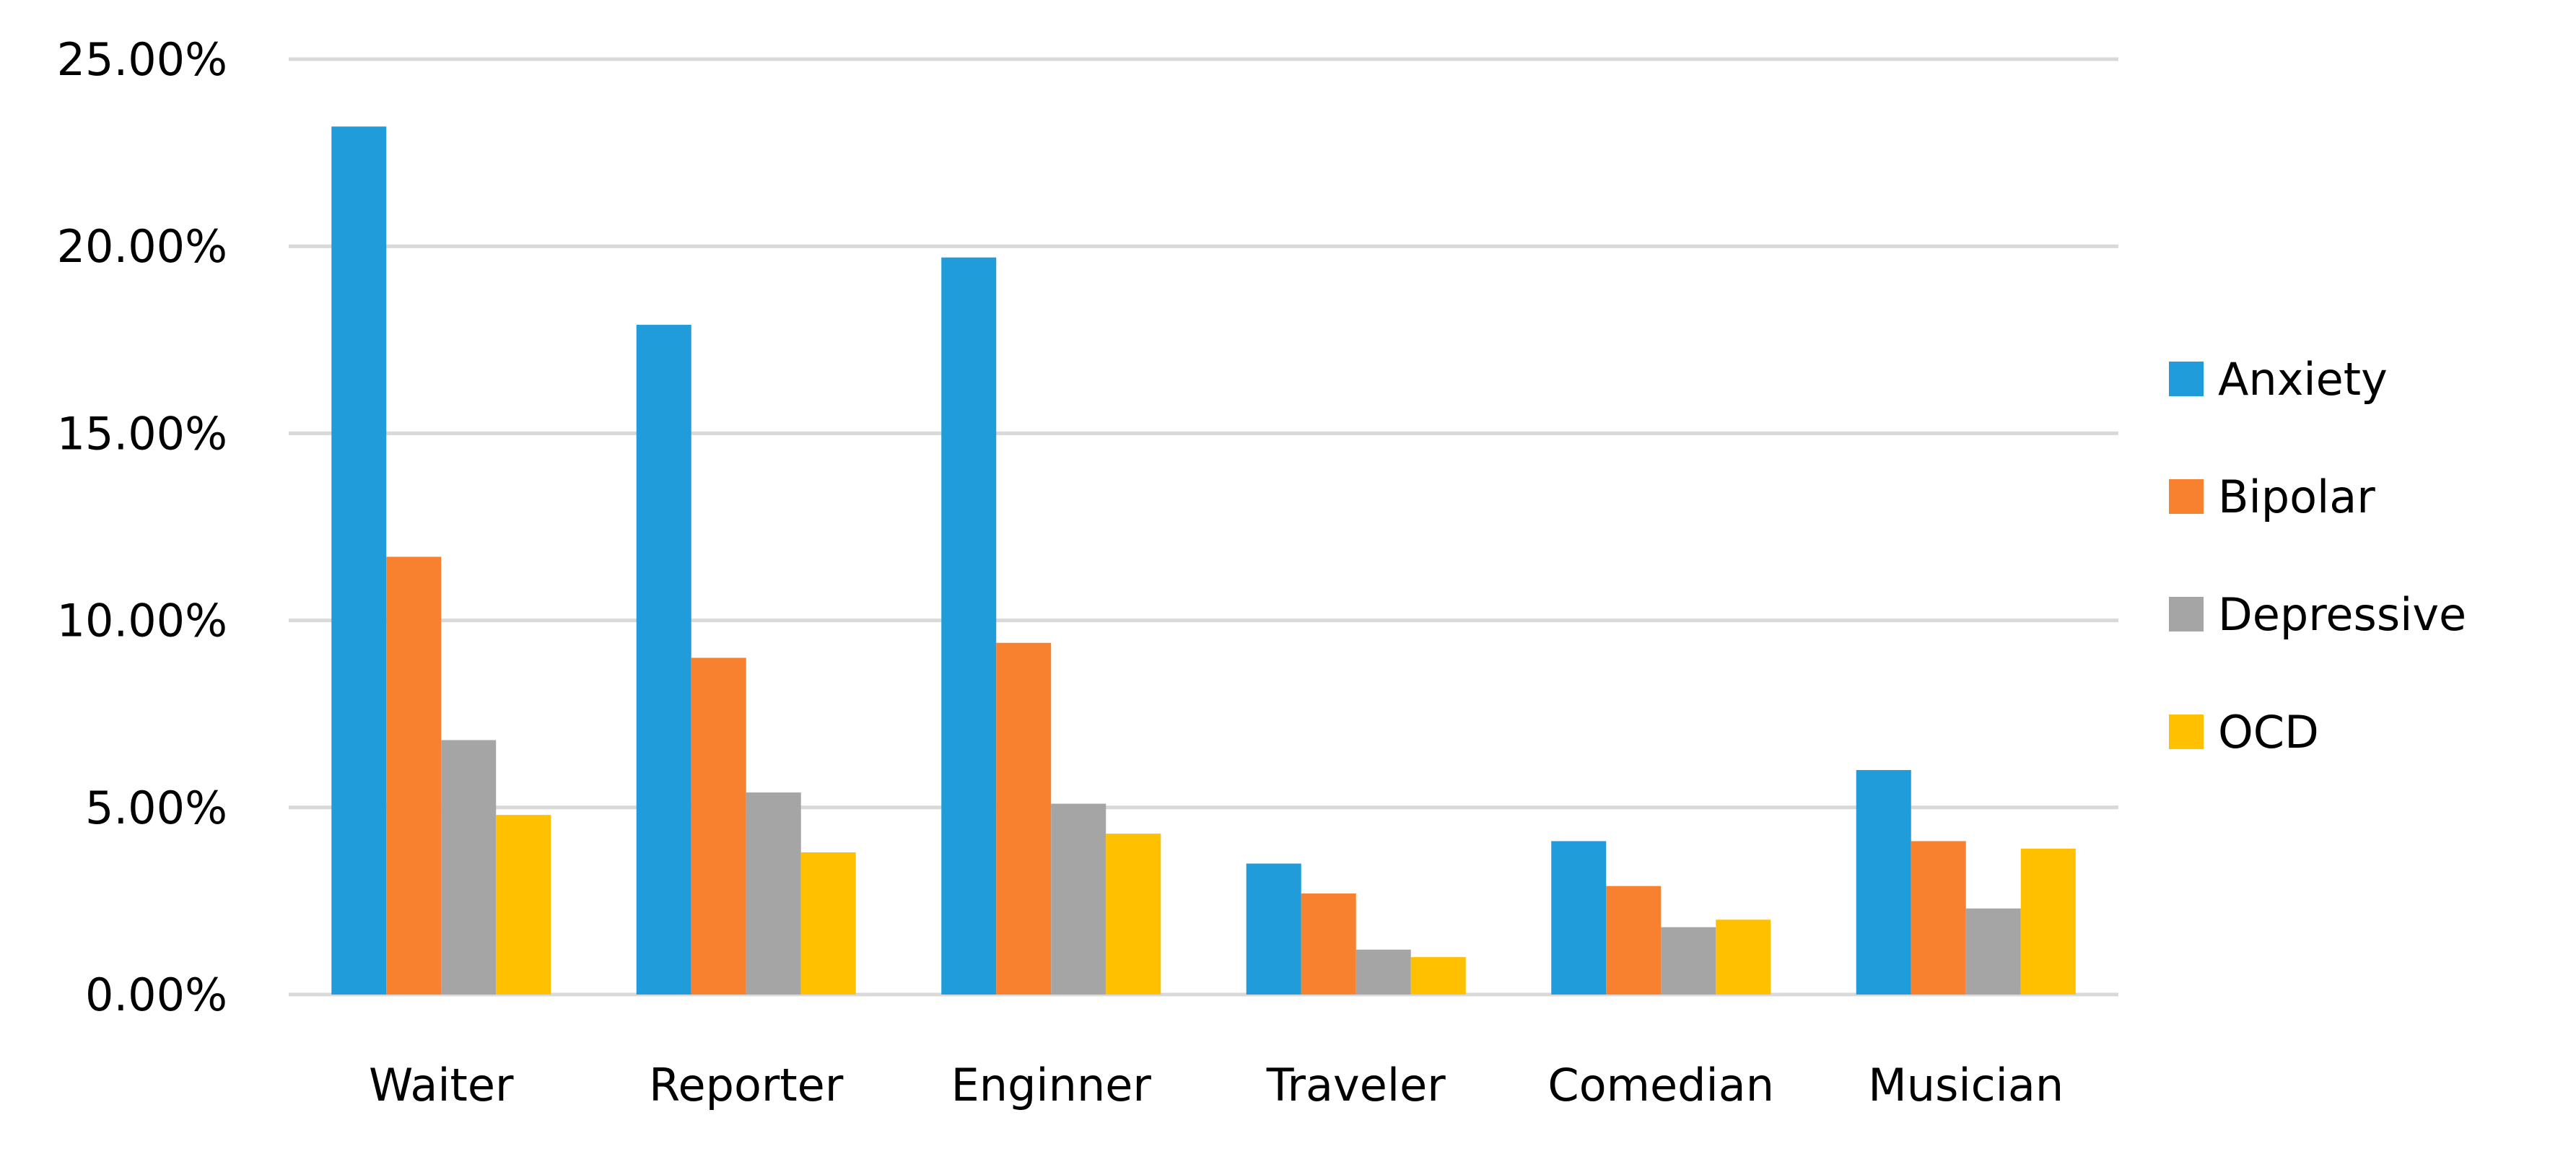 This screenshot has width=2576, height=1167. I want to click on y-tick-label: 20.00%, so click(142, 247).